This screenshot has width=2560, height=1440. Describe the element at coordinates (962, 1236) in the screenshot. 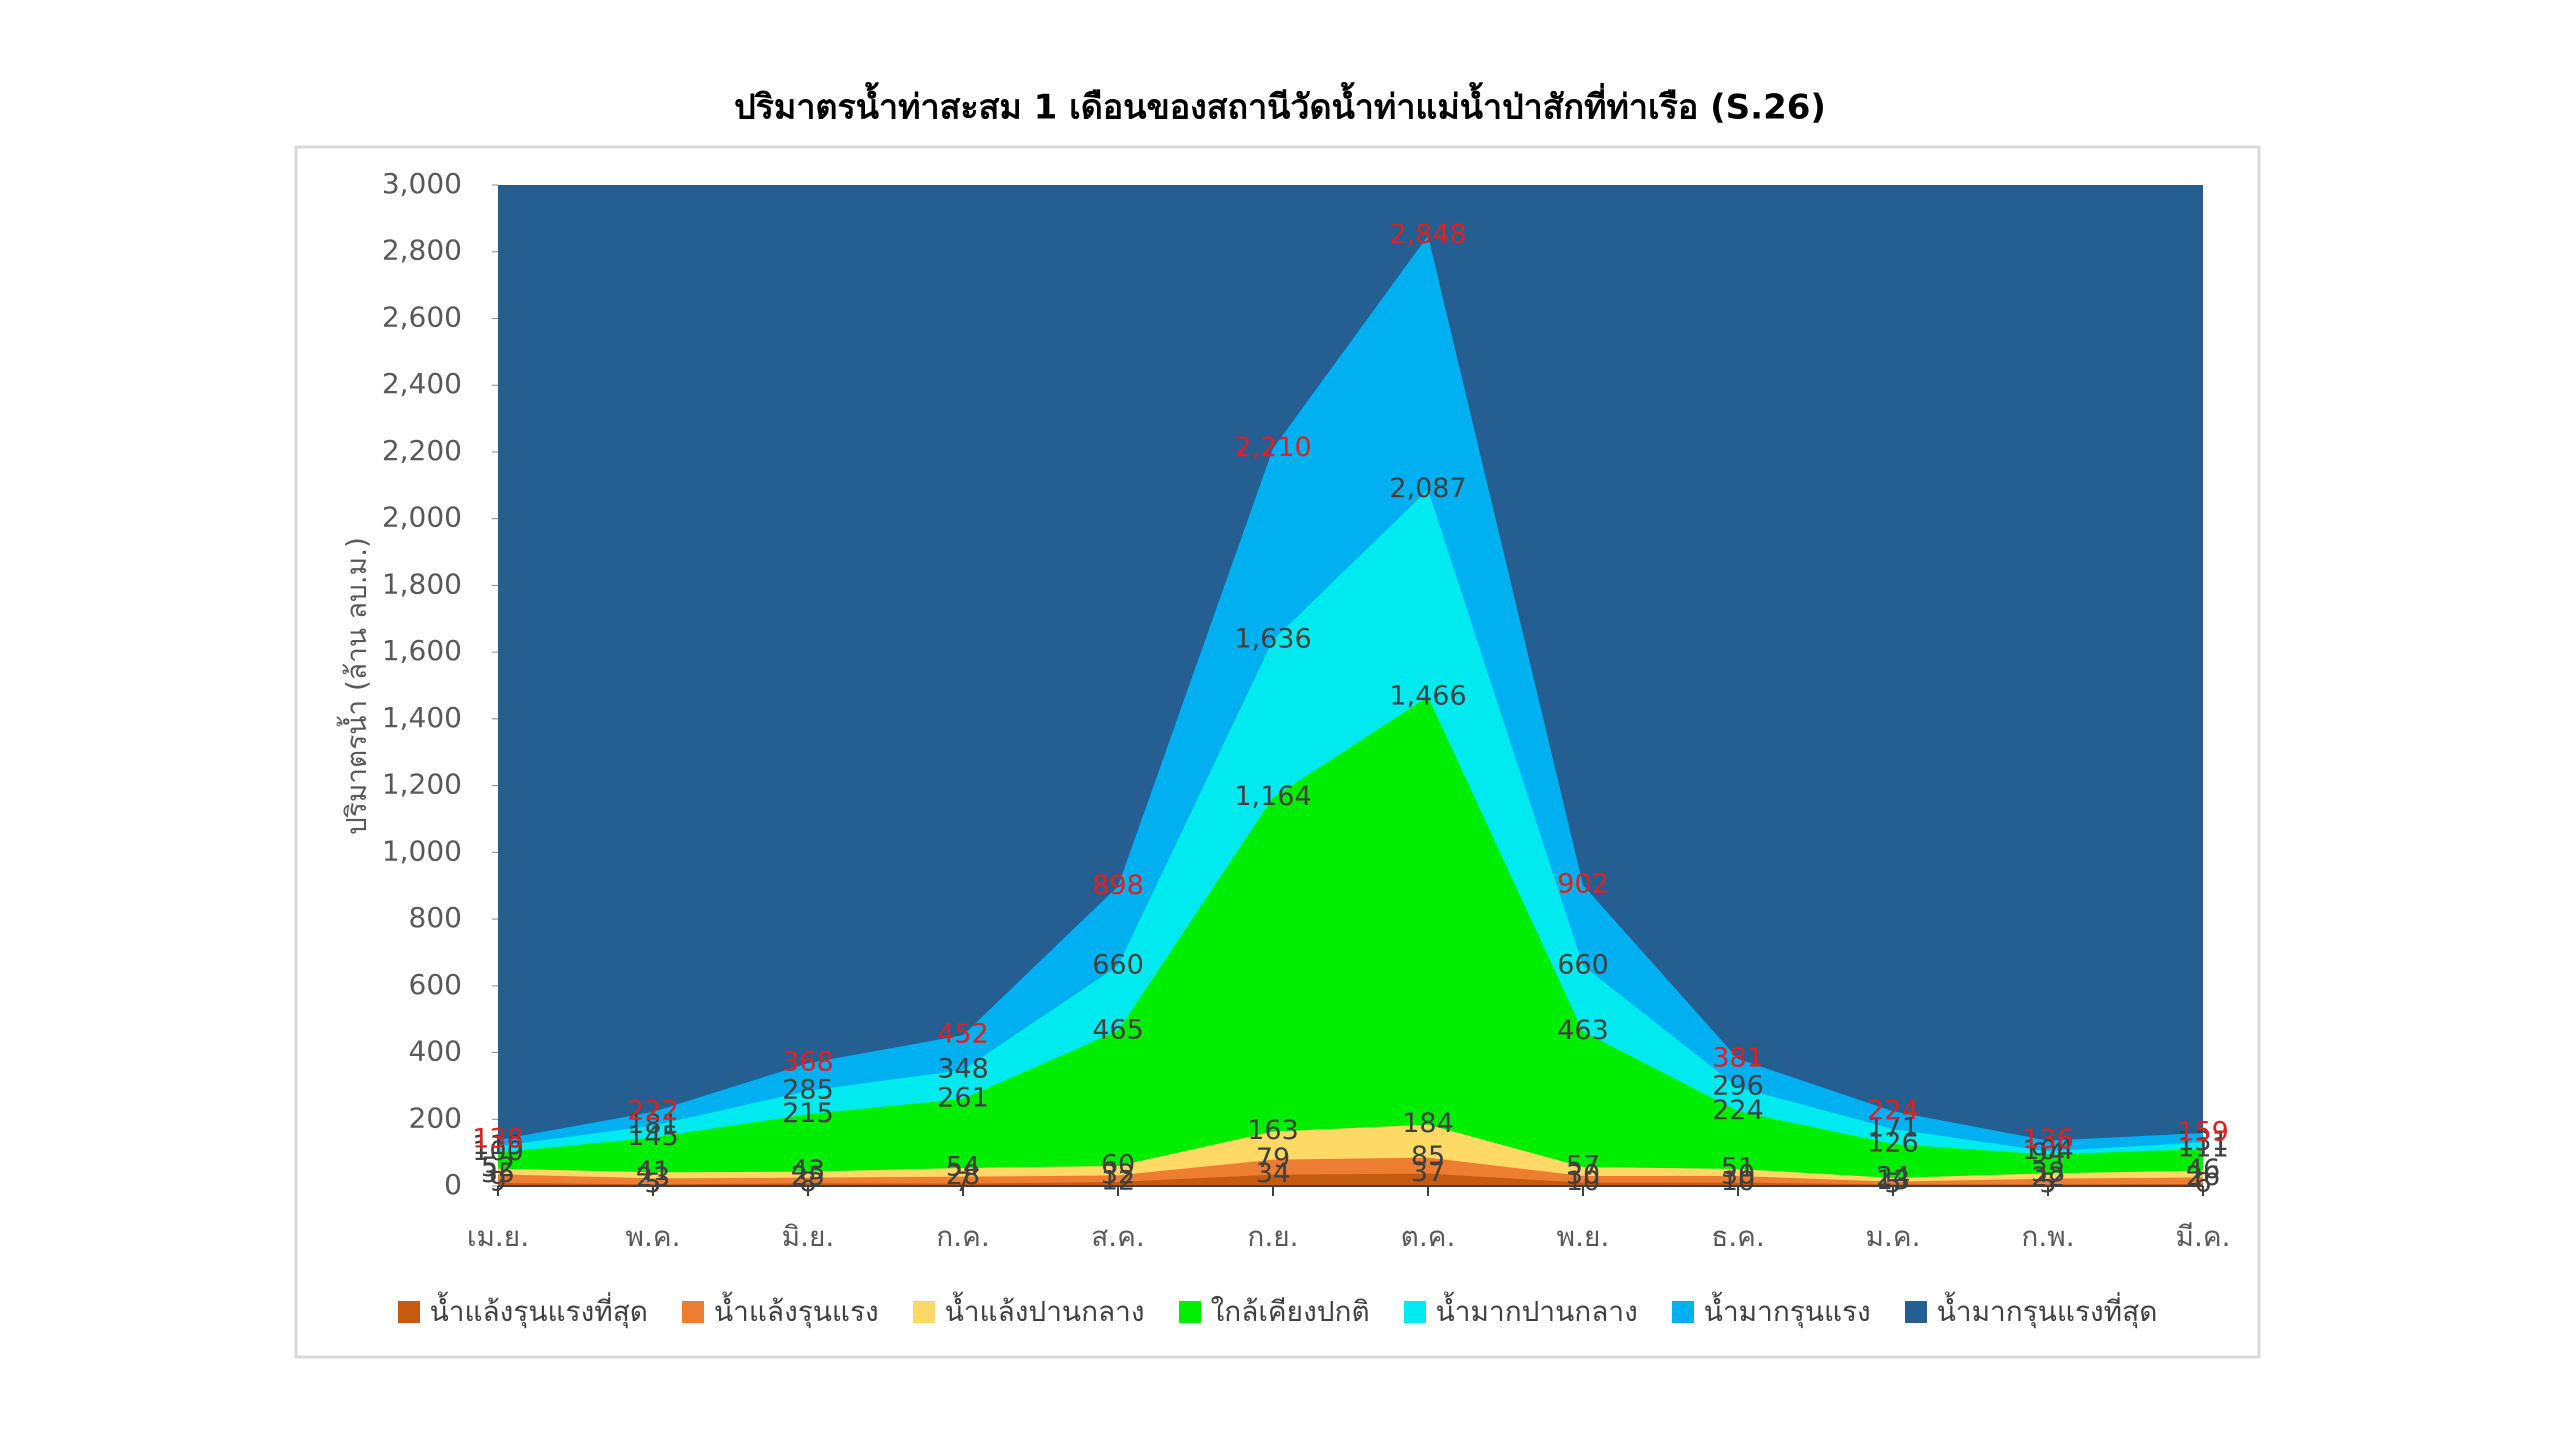

I see `x-tick-label: ก.ค.` at that location.